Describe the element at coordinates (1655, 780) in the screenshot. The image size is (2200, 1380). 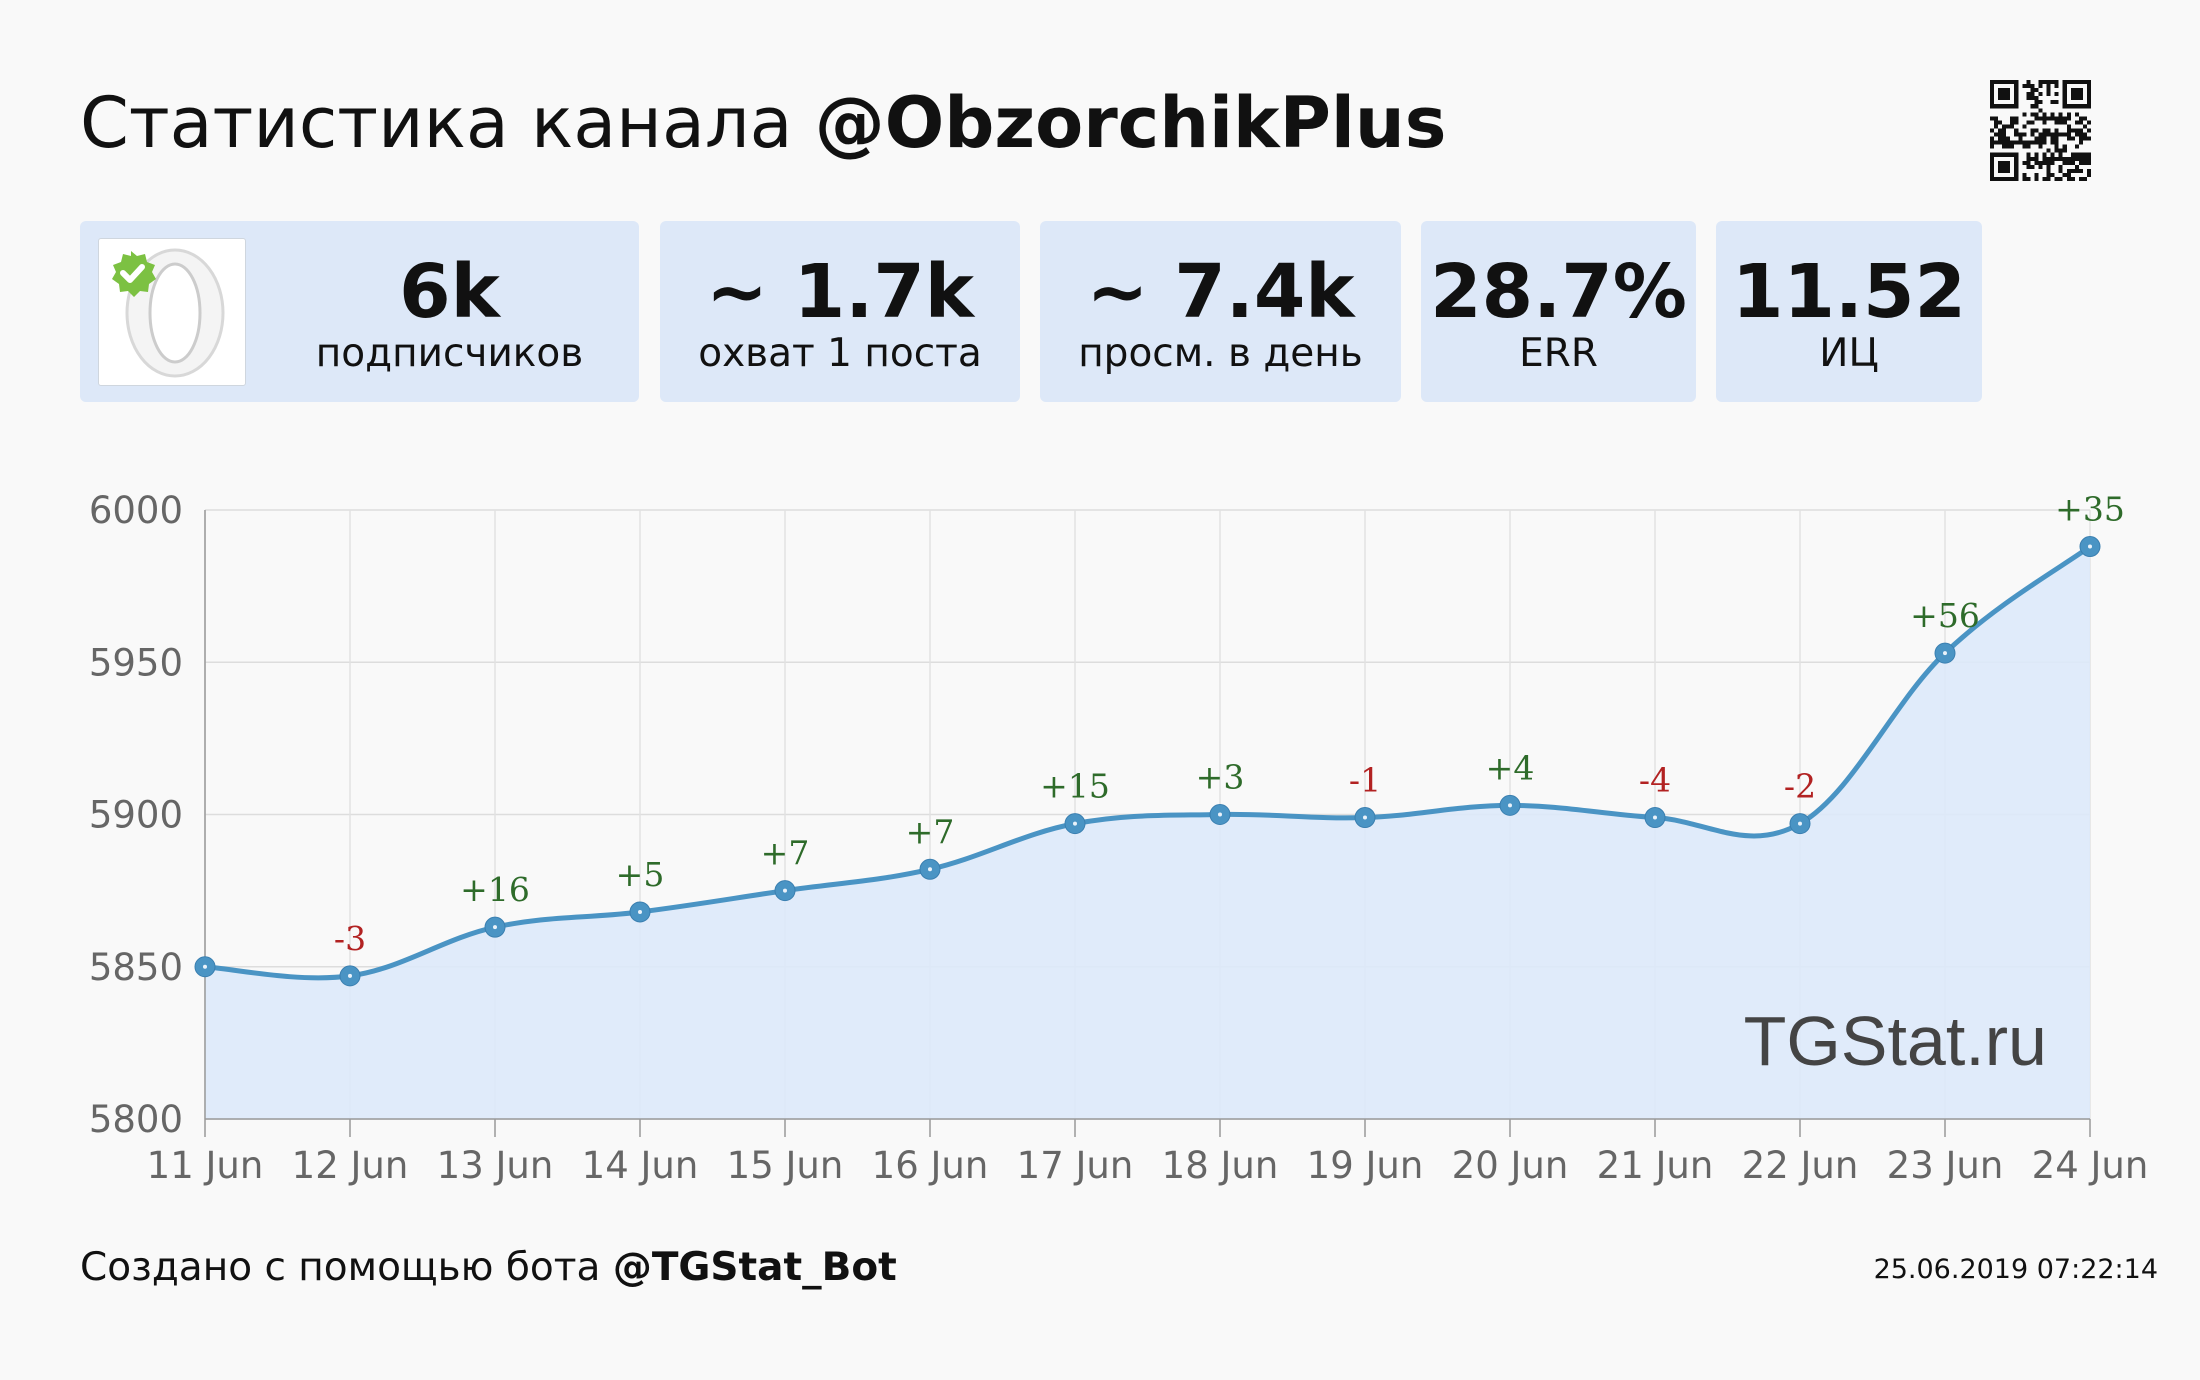
I see `delta-label: -4` at that location.